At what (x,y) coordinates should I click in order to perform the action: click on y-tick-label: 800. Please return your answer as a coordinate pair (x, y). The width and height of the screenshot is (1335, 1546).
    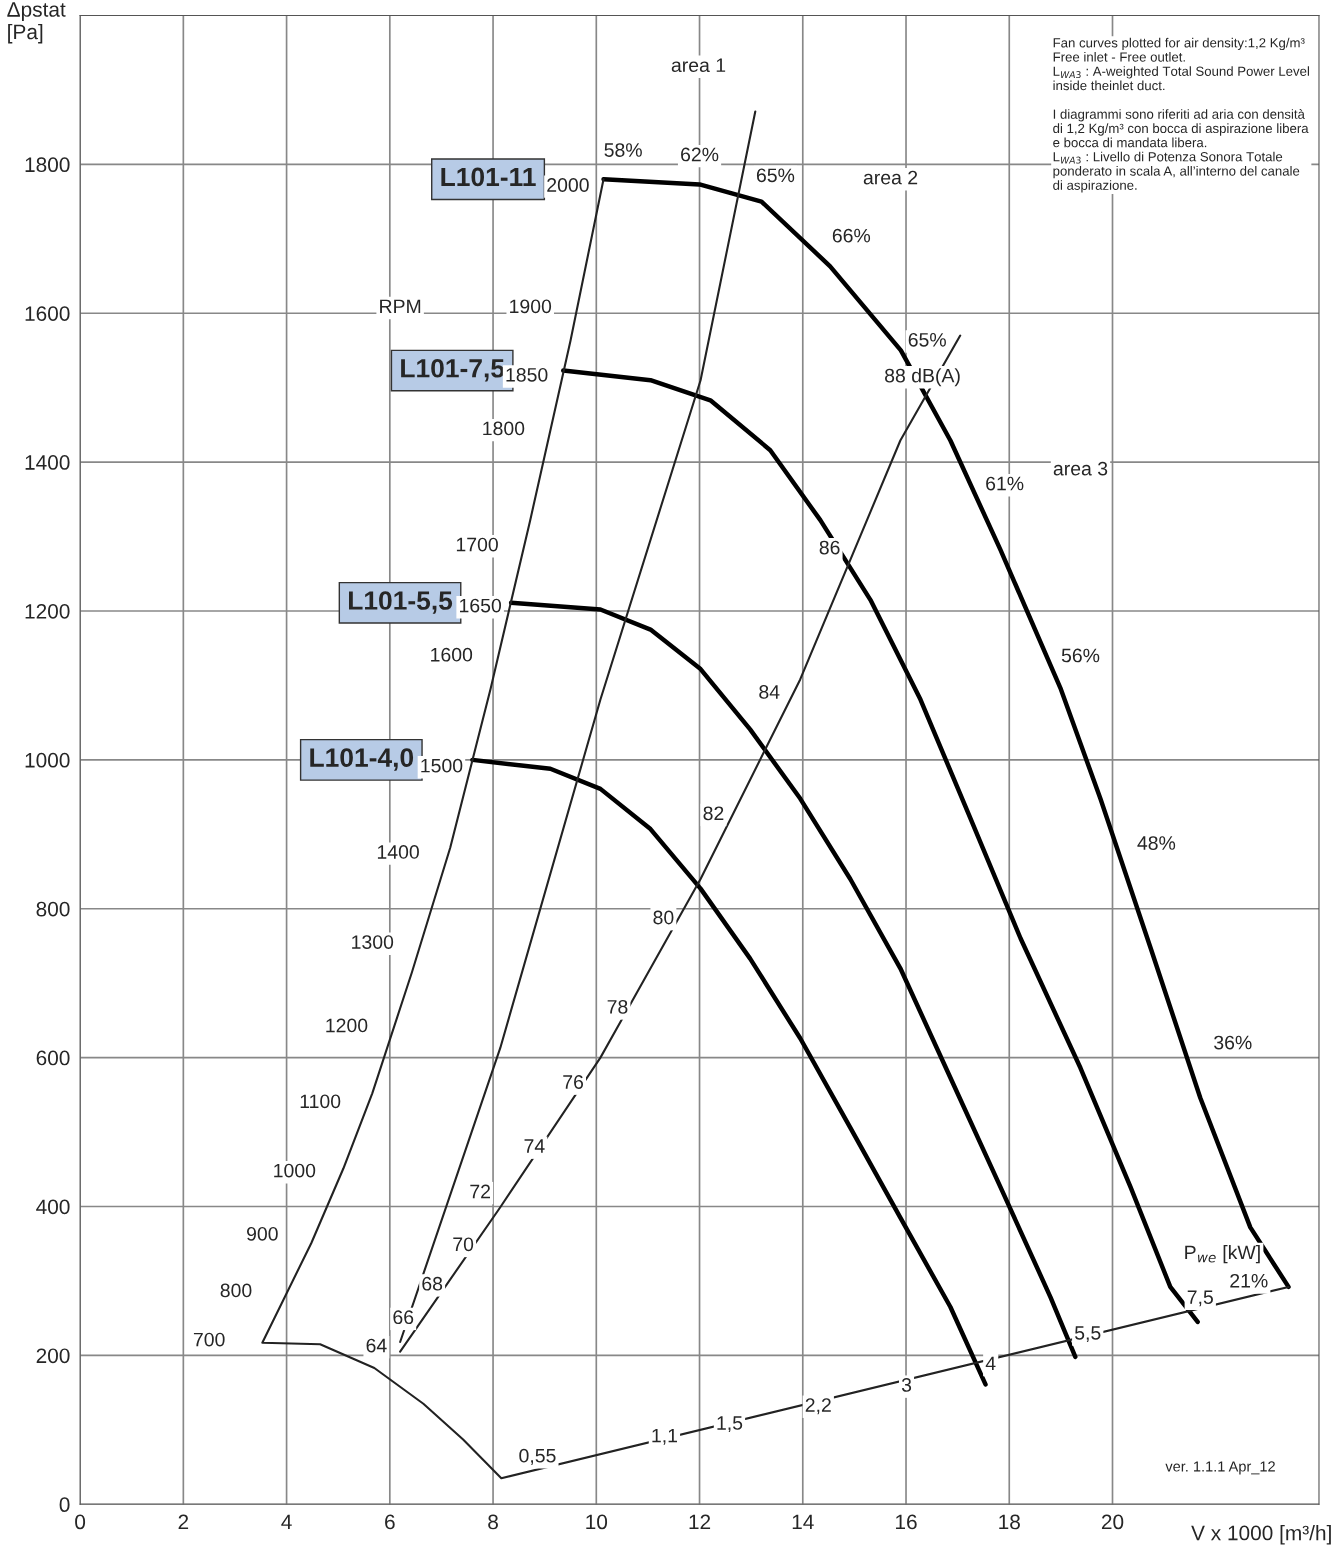
    Looking at the image, I should click on (53, 909).